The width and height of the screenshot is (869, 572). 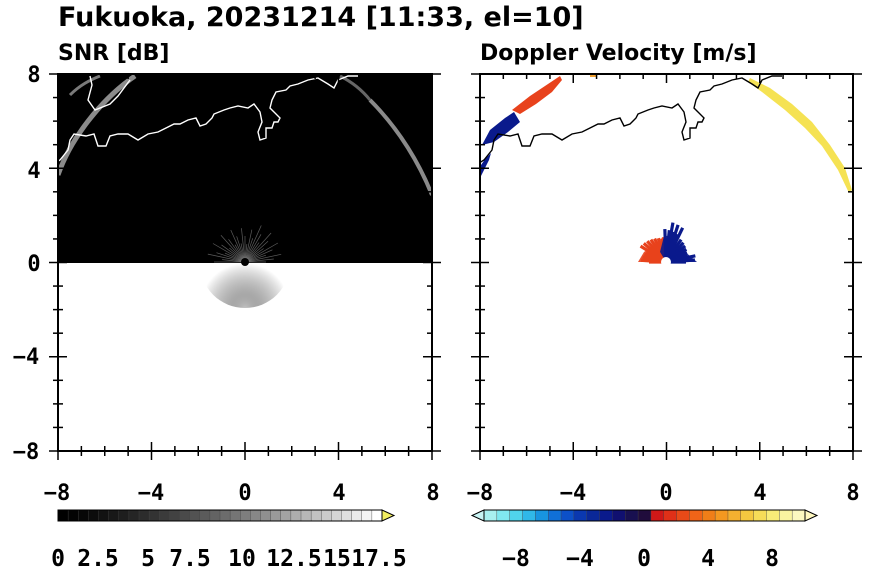 I want to click on cbar-tick-label: 2.5, so click(x=98, y=559).